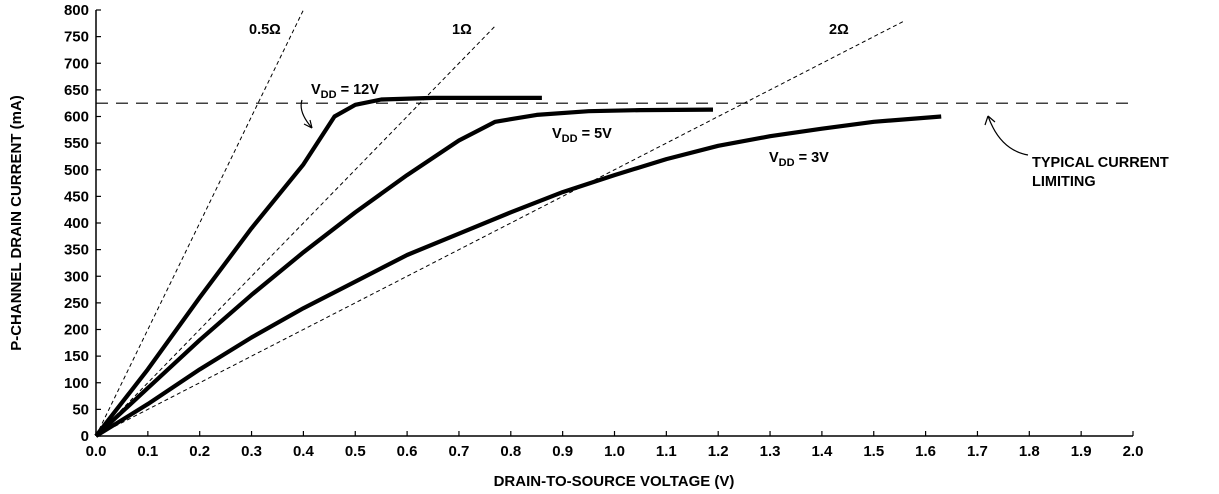  I want to click on y-tick-label: 150, so click(76, 356).